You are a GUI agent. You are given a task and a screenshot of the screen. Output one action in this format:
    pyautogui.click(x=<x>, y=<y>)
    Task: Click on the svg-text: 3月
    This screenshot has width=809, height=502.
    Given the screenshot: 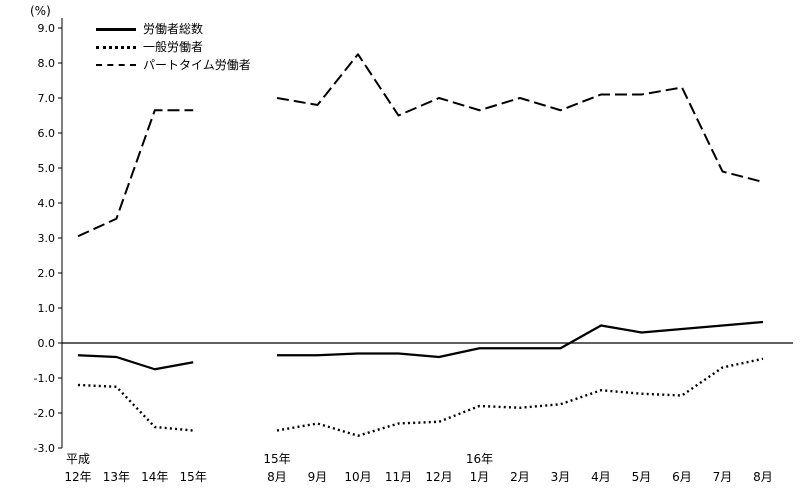 What is the action you would take?
    pyautogui.click(x=561, y=477)
    